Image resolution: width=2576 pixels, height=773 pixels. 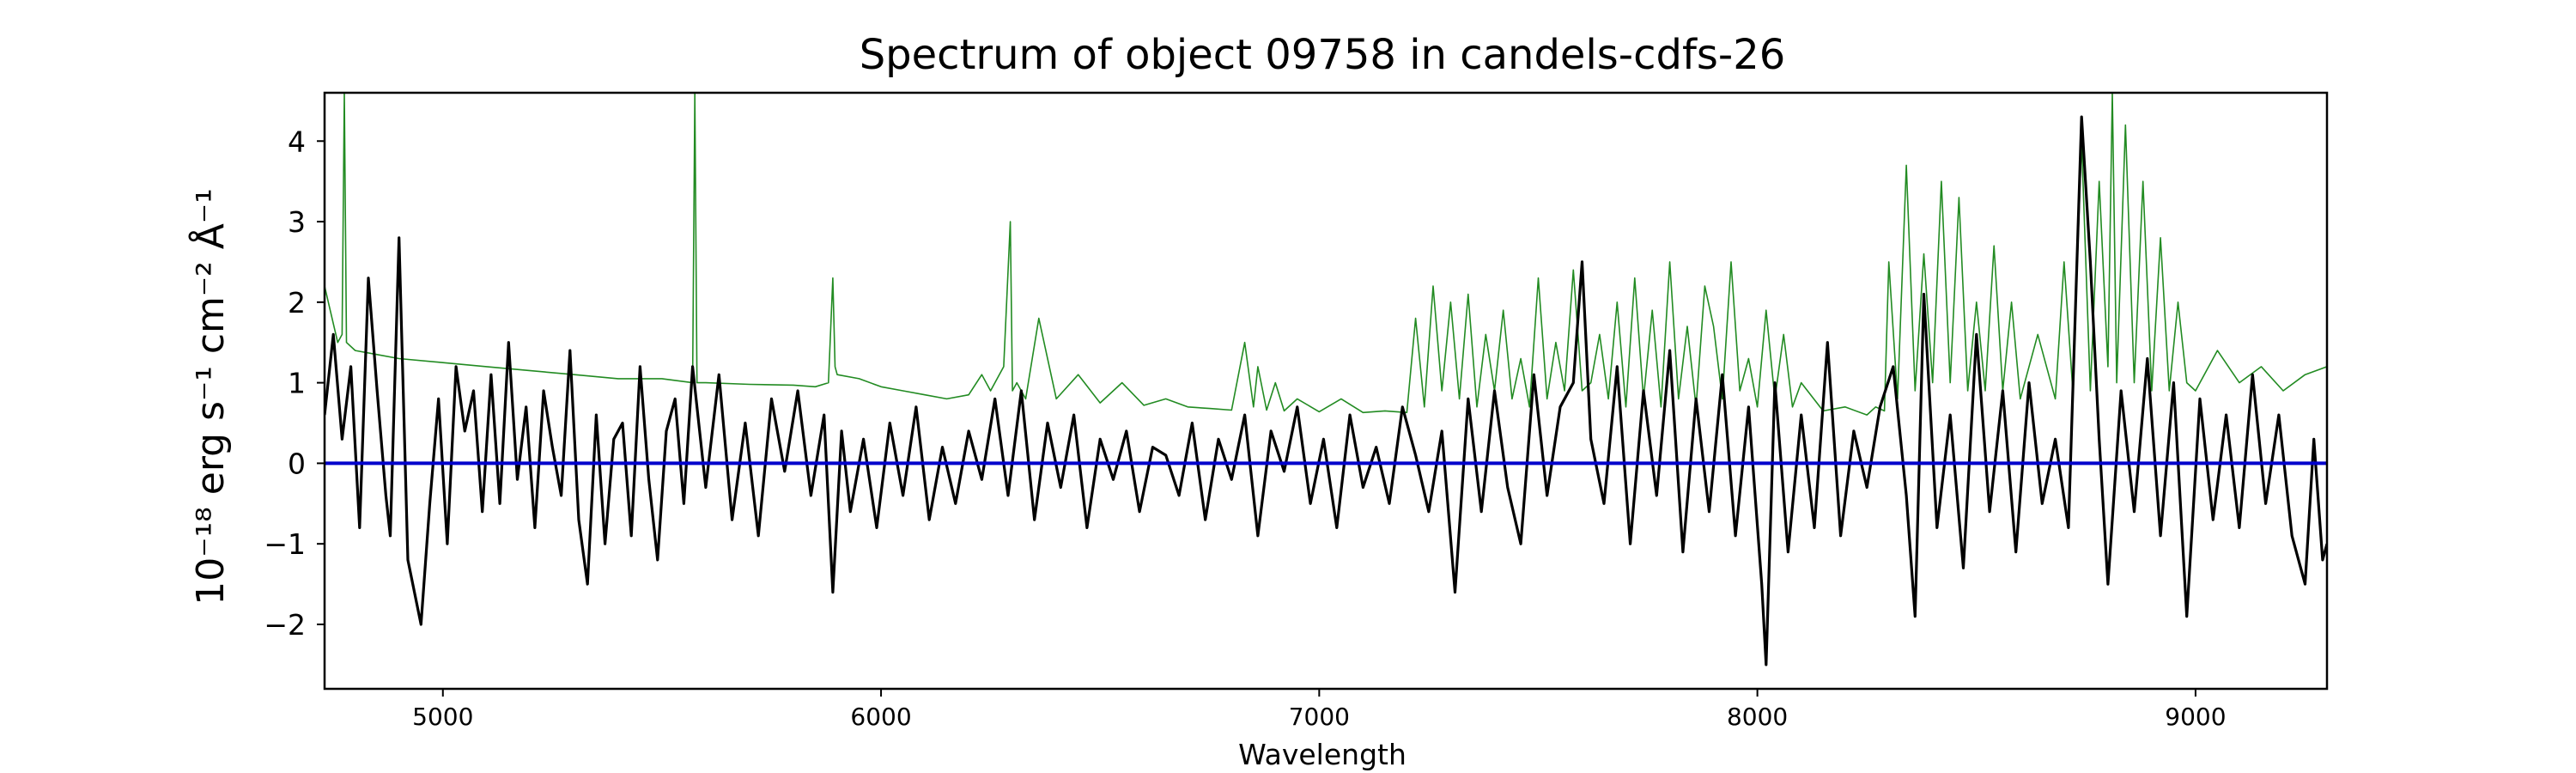 What do you see at coordinates (297, 383) in the screenshot?
I see `y-tick-label: 1` at bounding box center [297, 383].